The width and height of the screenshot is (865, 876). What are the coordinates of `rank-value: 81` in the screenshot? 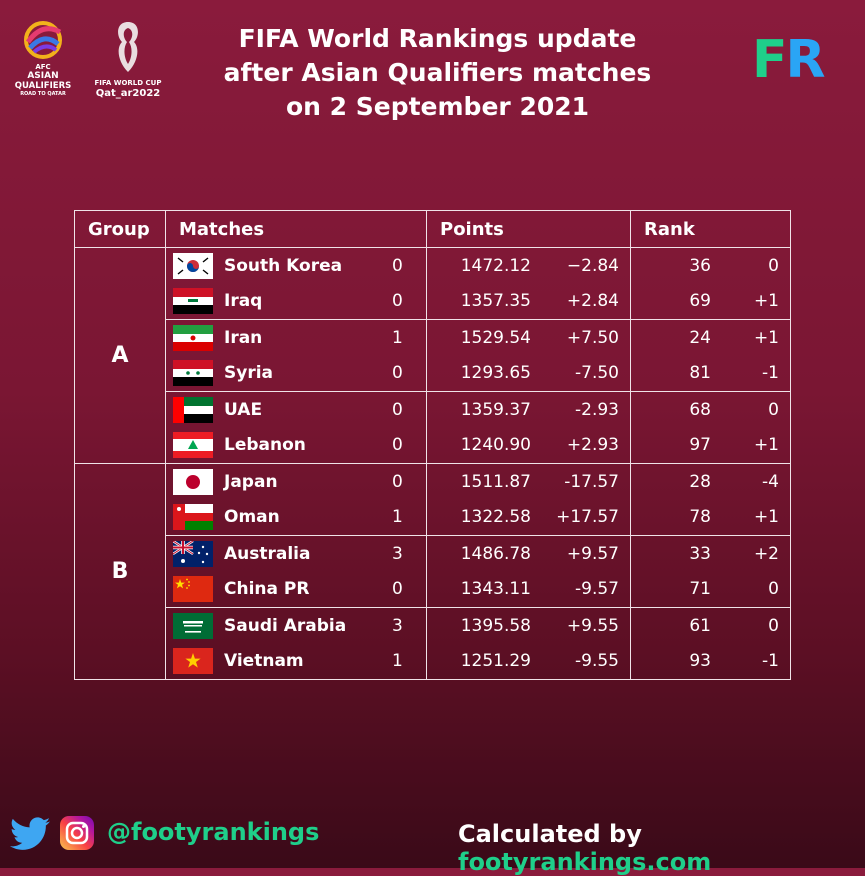 It's located at (700, 373).